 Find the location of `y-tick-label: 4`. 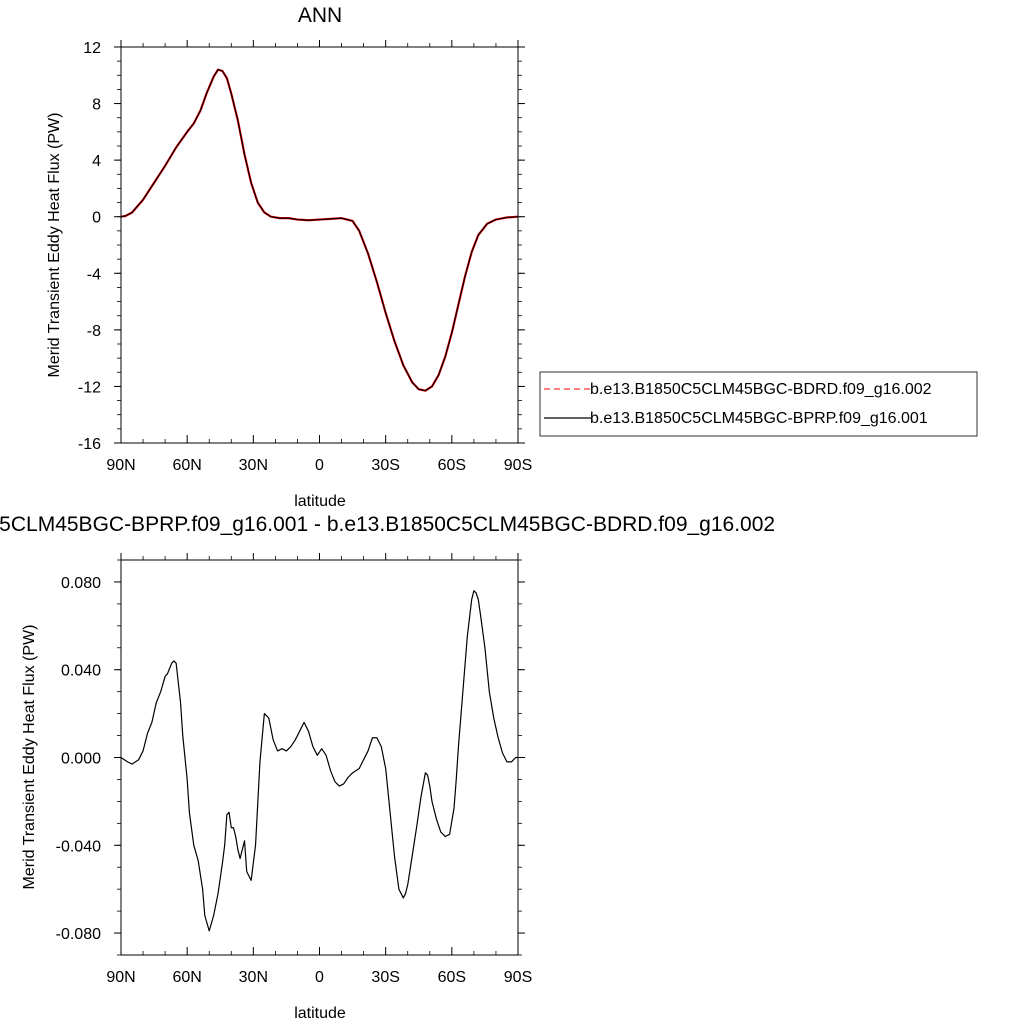

y-tick-label: 4 is located at coordinates (96, 161).